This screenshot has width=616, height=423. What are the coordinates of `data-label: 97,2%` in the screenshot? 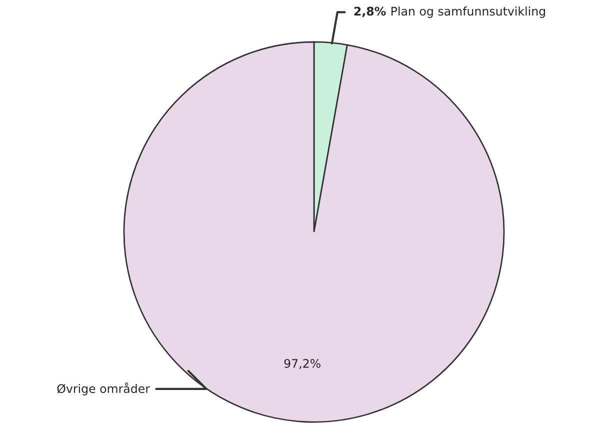 It's located at (302, 364).